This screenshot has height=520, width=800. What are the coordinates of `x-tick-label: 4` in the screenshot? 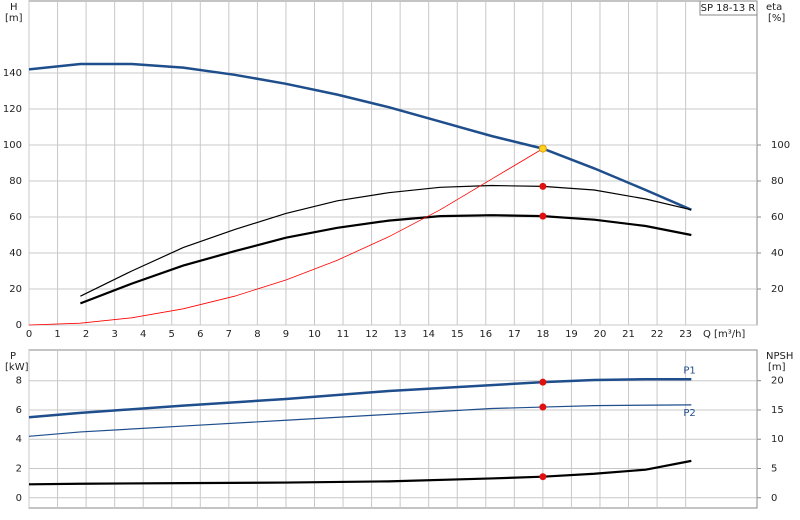 It's located at (143, 334).